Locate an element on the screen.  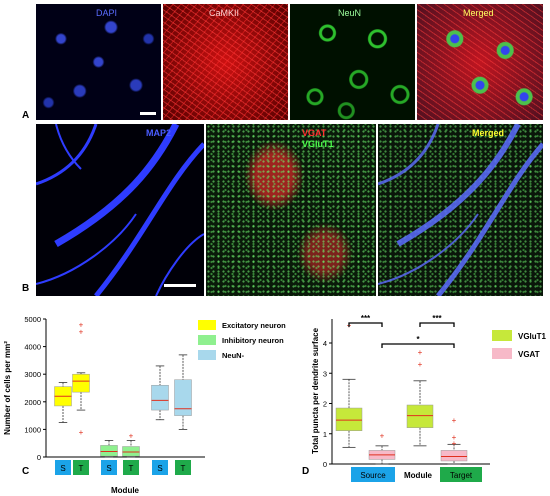
panel-a-neun-image: NeuN is located at coordinates (352, 62).